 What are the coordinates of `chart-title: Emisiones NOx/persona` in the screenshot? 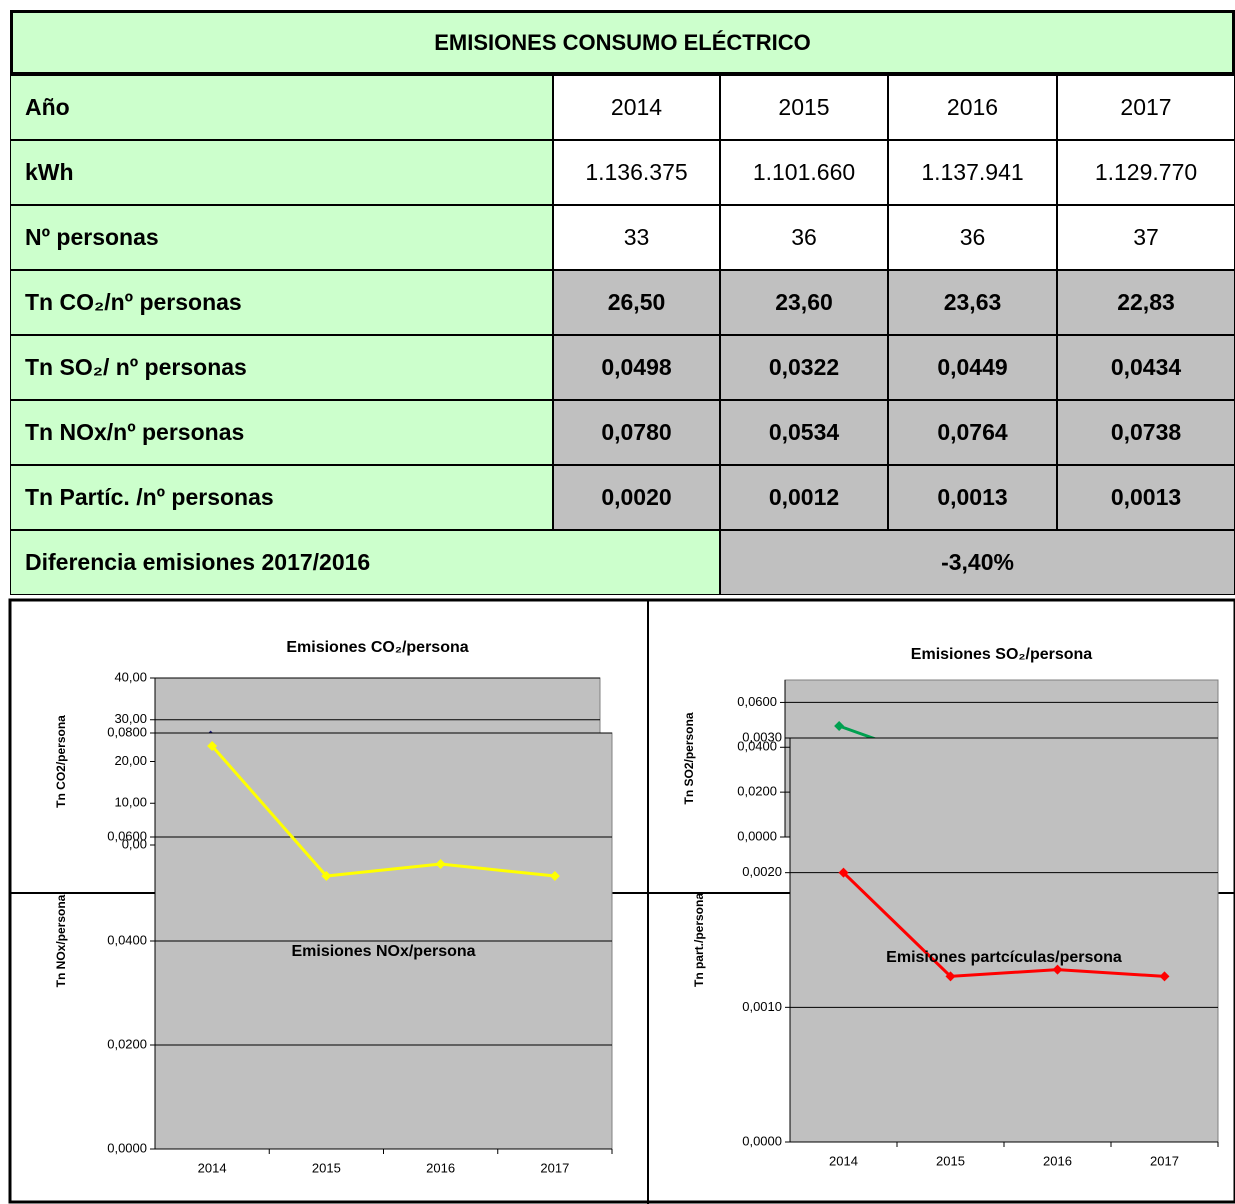 It's located at (383, 951).